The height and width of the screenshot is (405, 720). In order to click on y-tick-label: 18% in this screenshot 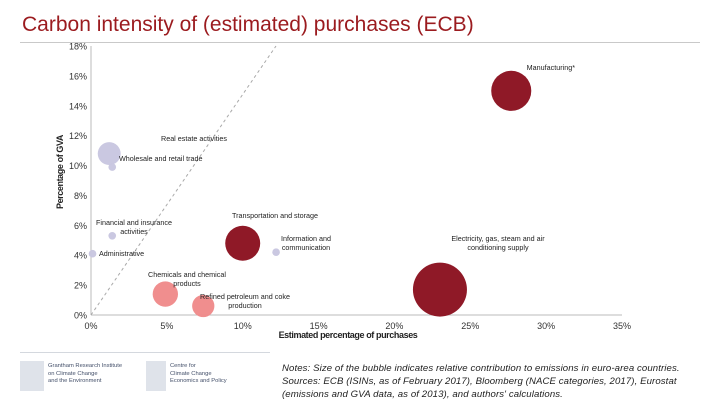, I will do `click(78, 47)`.